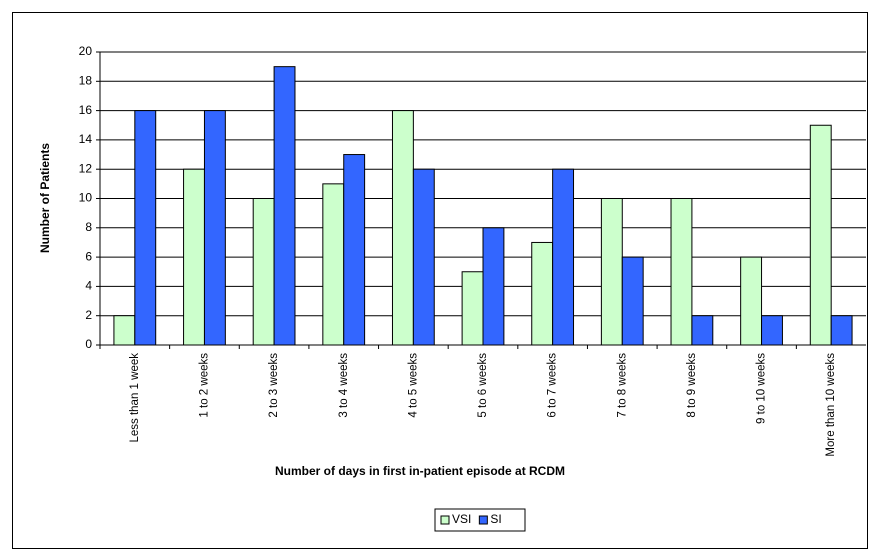 Image resolution: width=869 pixels, height=550 pixels. What do you see at coordinates (86, 51) in the screenshot?
I see `y-tick-label: 20` at bounding box center [86, 51].